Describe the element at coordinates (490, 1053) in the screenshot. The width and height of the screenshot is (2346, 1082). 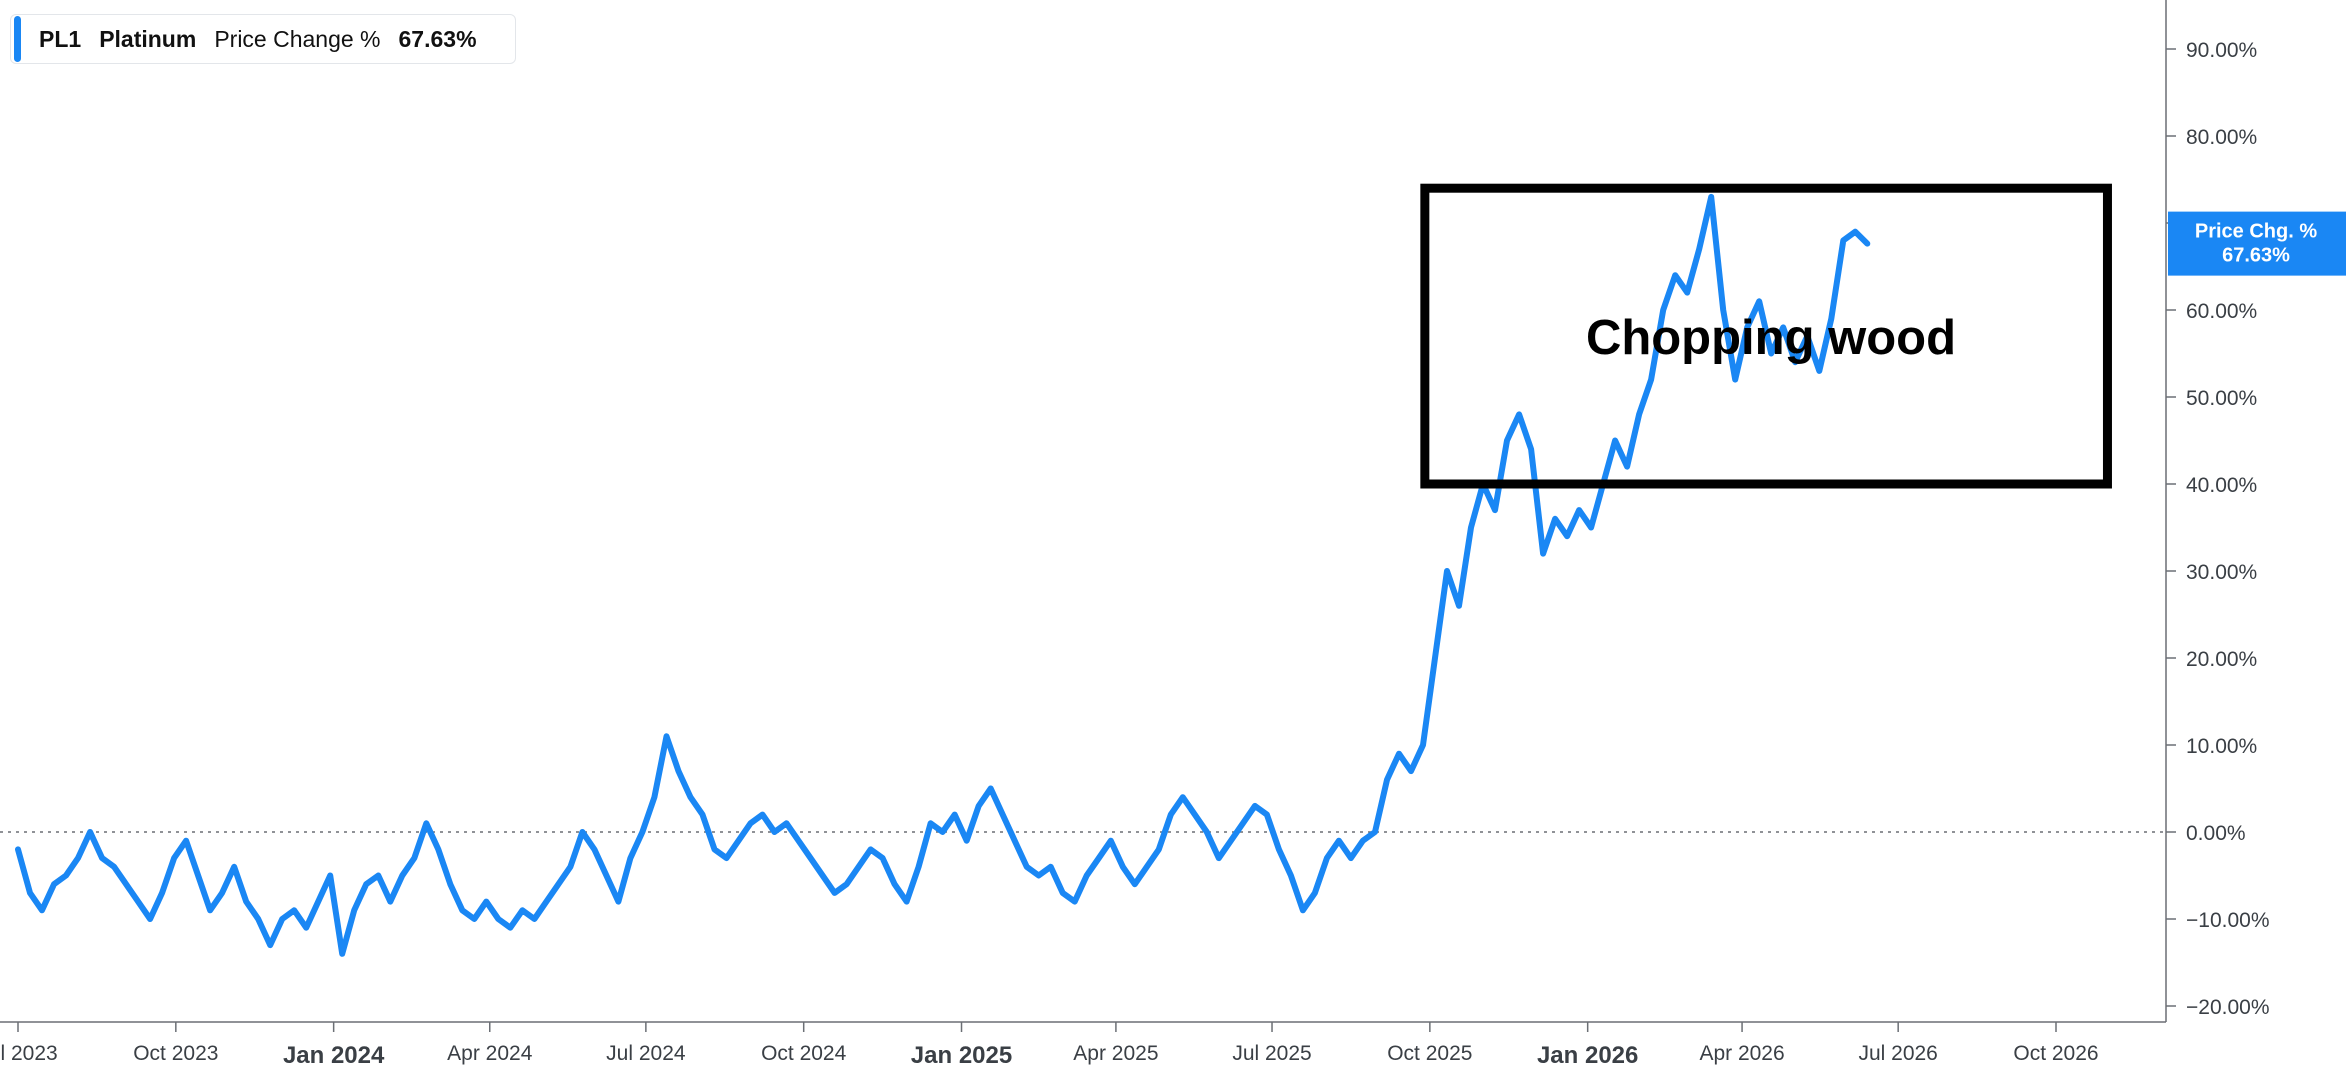
I see `x-tick-label: Apr 2024` at that location.